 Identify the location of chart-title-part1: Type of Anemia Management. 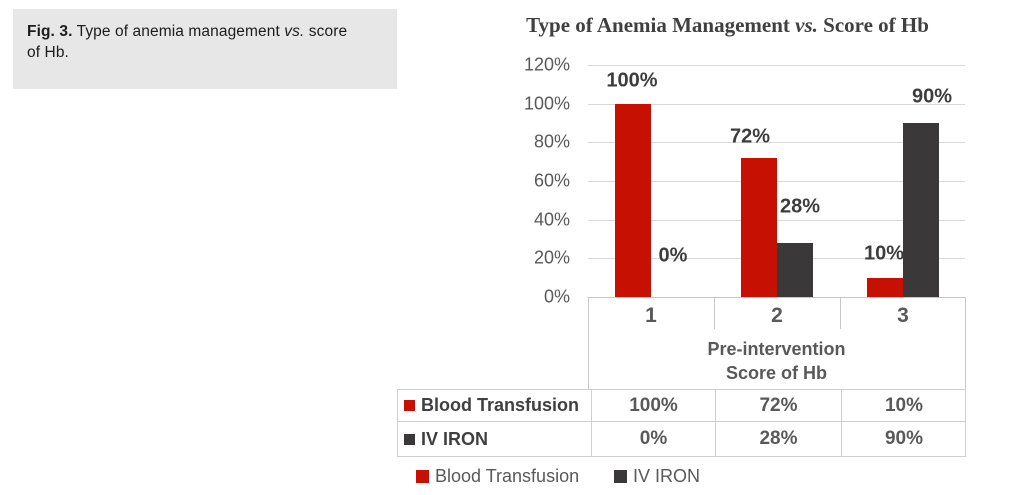
(661, 25).